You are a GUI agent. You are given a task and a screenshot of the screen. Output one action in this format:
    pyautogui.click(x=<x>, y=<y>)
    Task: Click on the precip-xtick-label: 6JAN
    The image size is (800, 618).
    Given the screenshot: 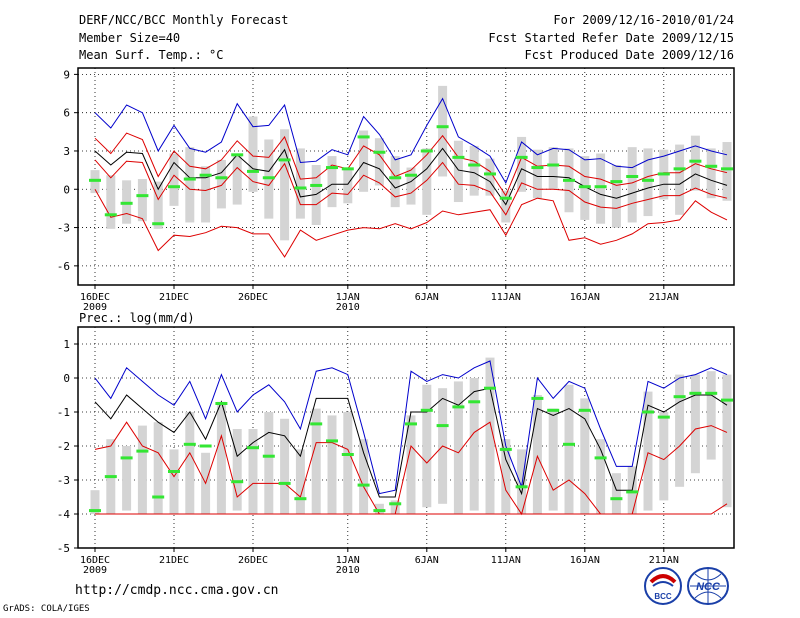 What is the action you would take?
    pyautogui.click(x=427, y=560)
    